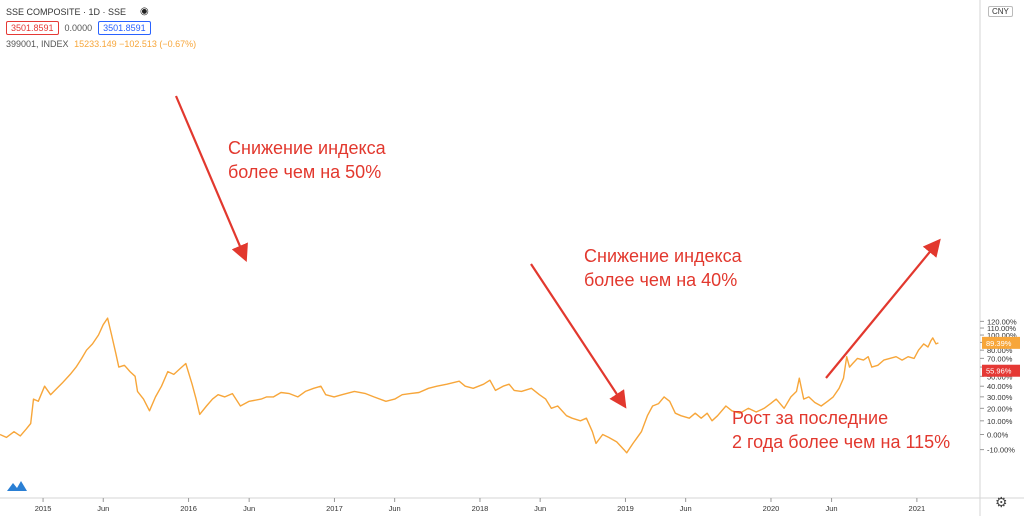 The width and height of the screenshot is (1024, 516). I want to click on currency-label: CNY, so click(1000, 11).